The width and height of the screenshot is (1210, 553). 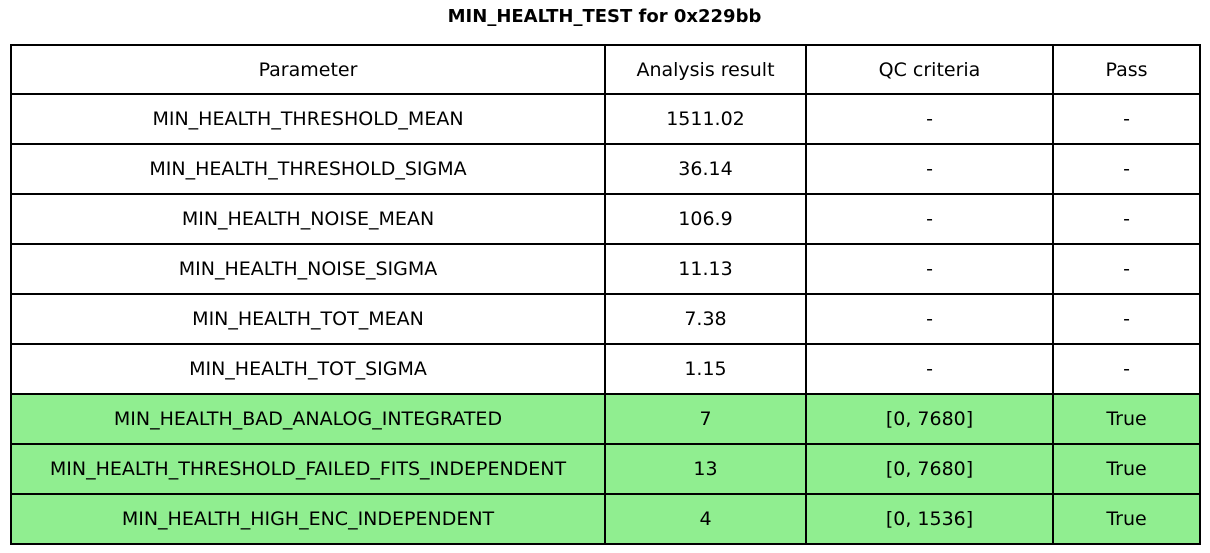 What do you see at coordinates (705, 519) in the screenshot?
I see `cell-analysis-result: 4` at bounding box center [705, 519].